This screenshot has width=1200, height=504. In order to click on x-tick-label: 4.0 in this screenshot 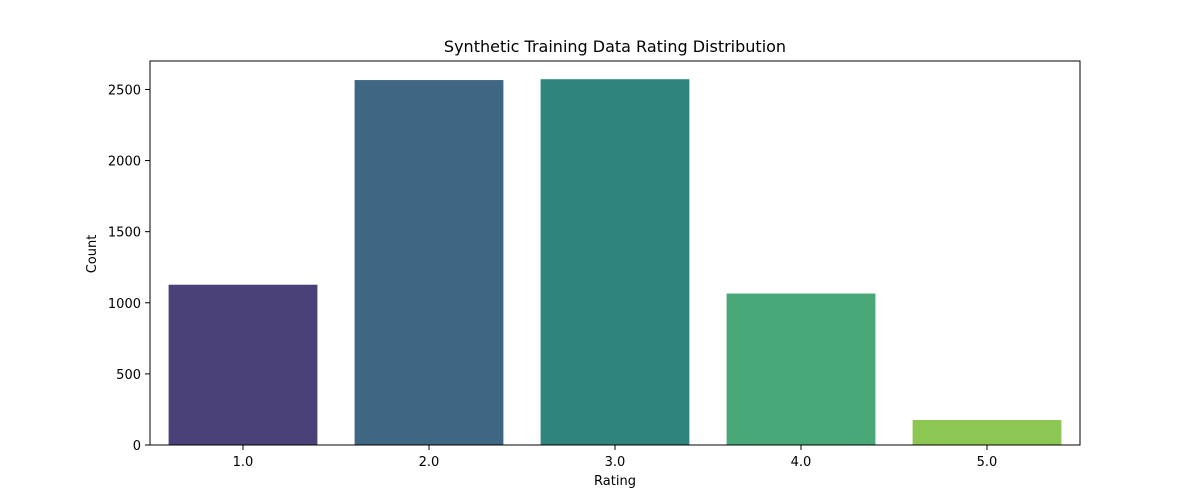, I will do `click(801, 462)`.